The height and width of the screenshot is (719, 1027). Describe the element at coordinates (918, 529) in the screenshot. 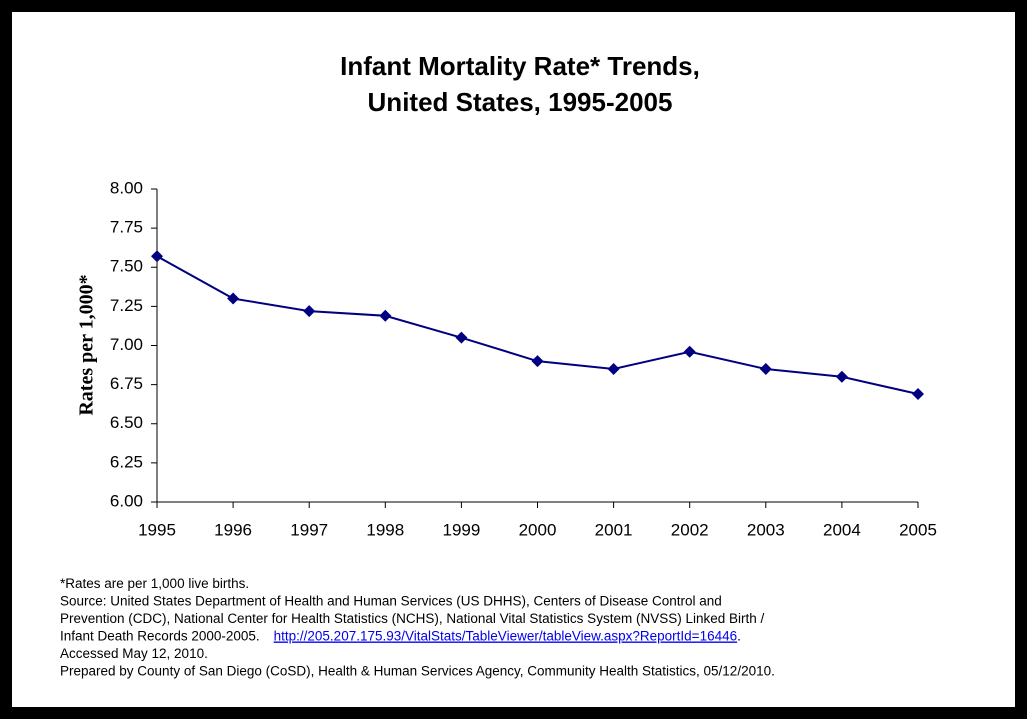

I see `x-tick-label: 2005` at that location.